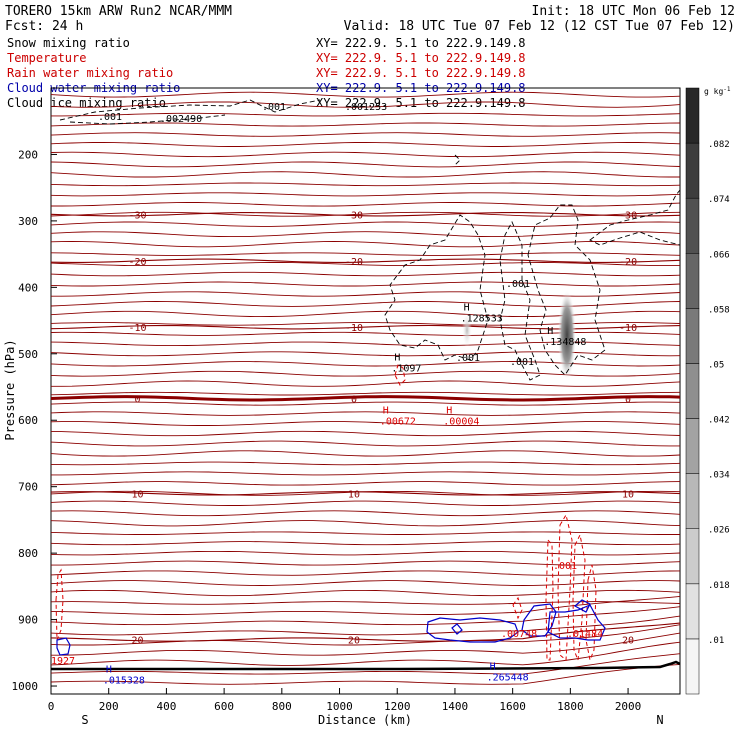 The height and width of the screenshot is (745, 740). I want to click on y-tick-label: 200, so click(28, 154).